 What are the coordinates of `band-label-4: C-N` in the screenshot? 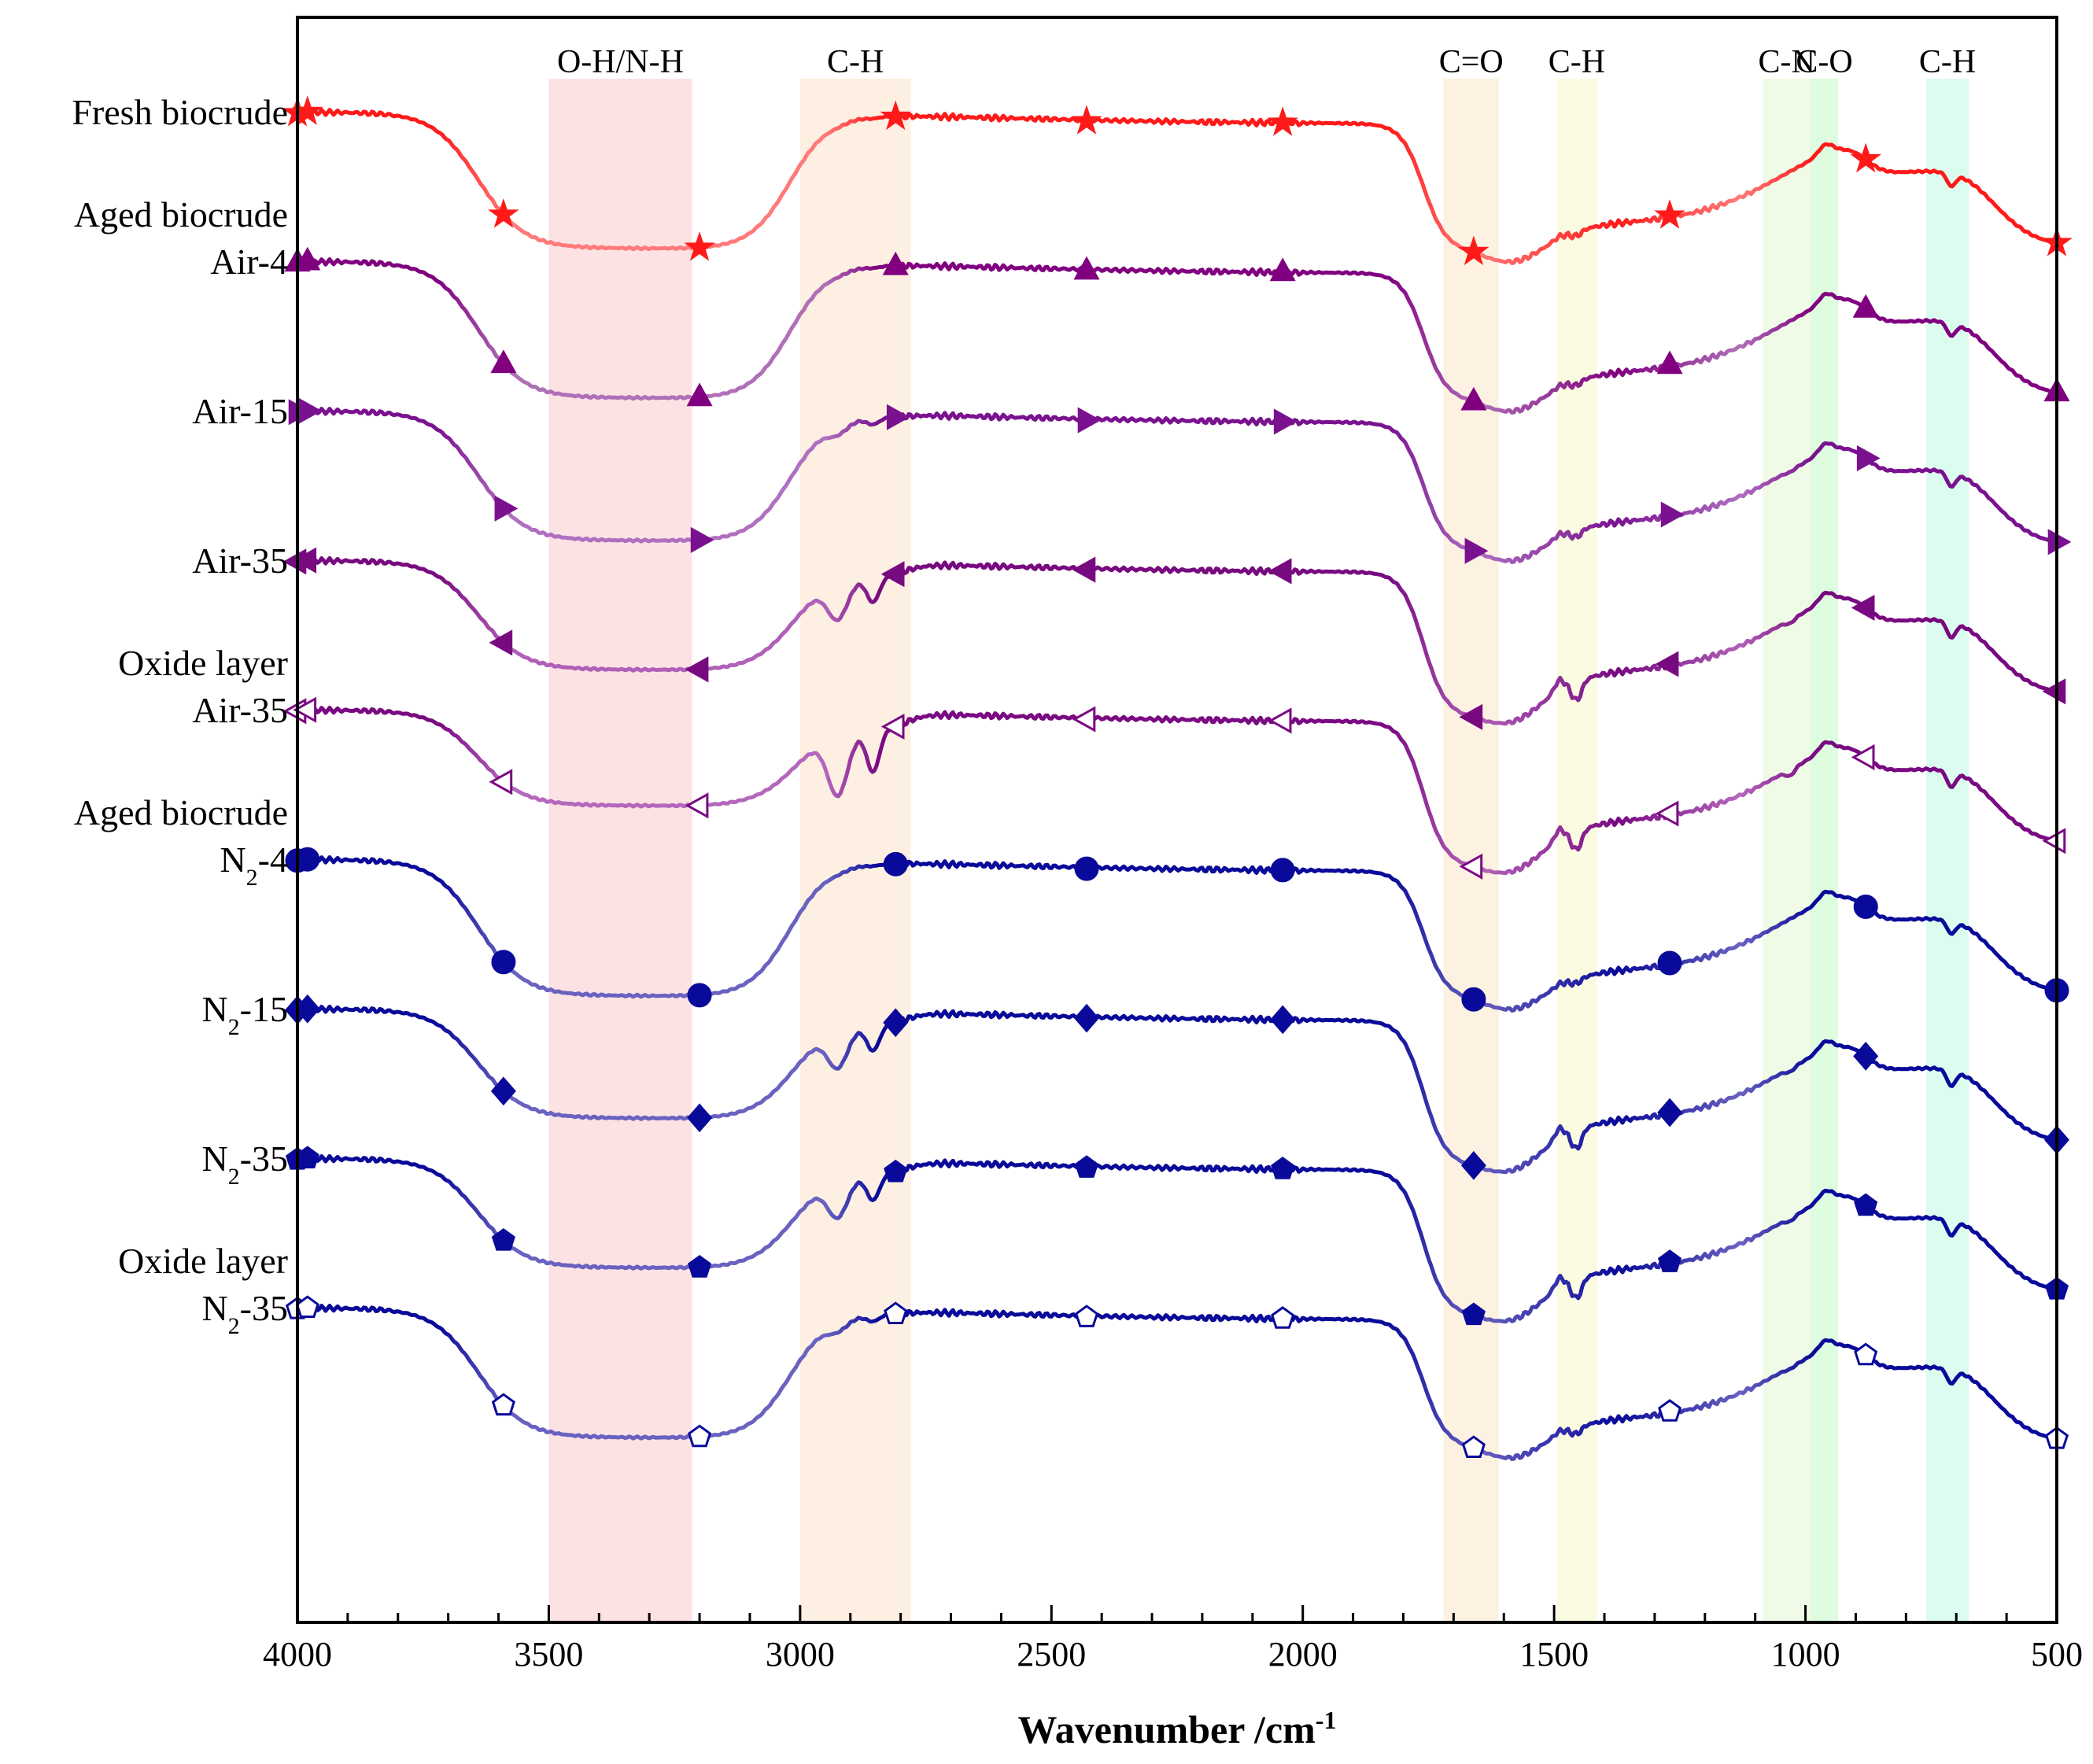 It's located at (1786, 62).